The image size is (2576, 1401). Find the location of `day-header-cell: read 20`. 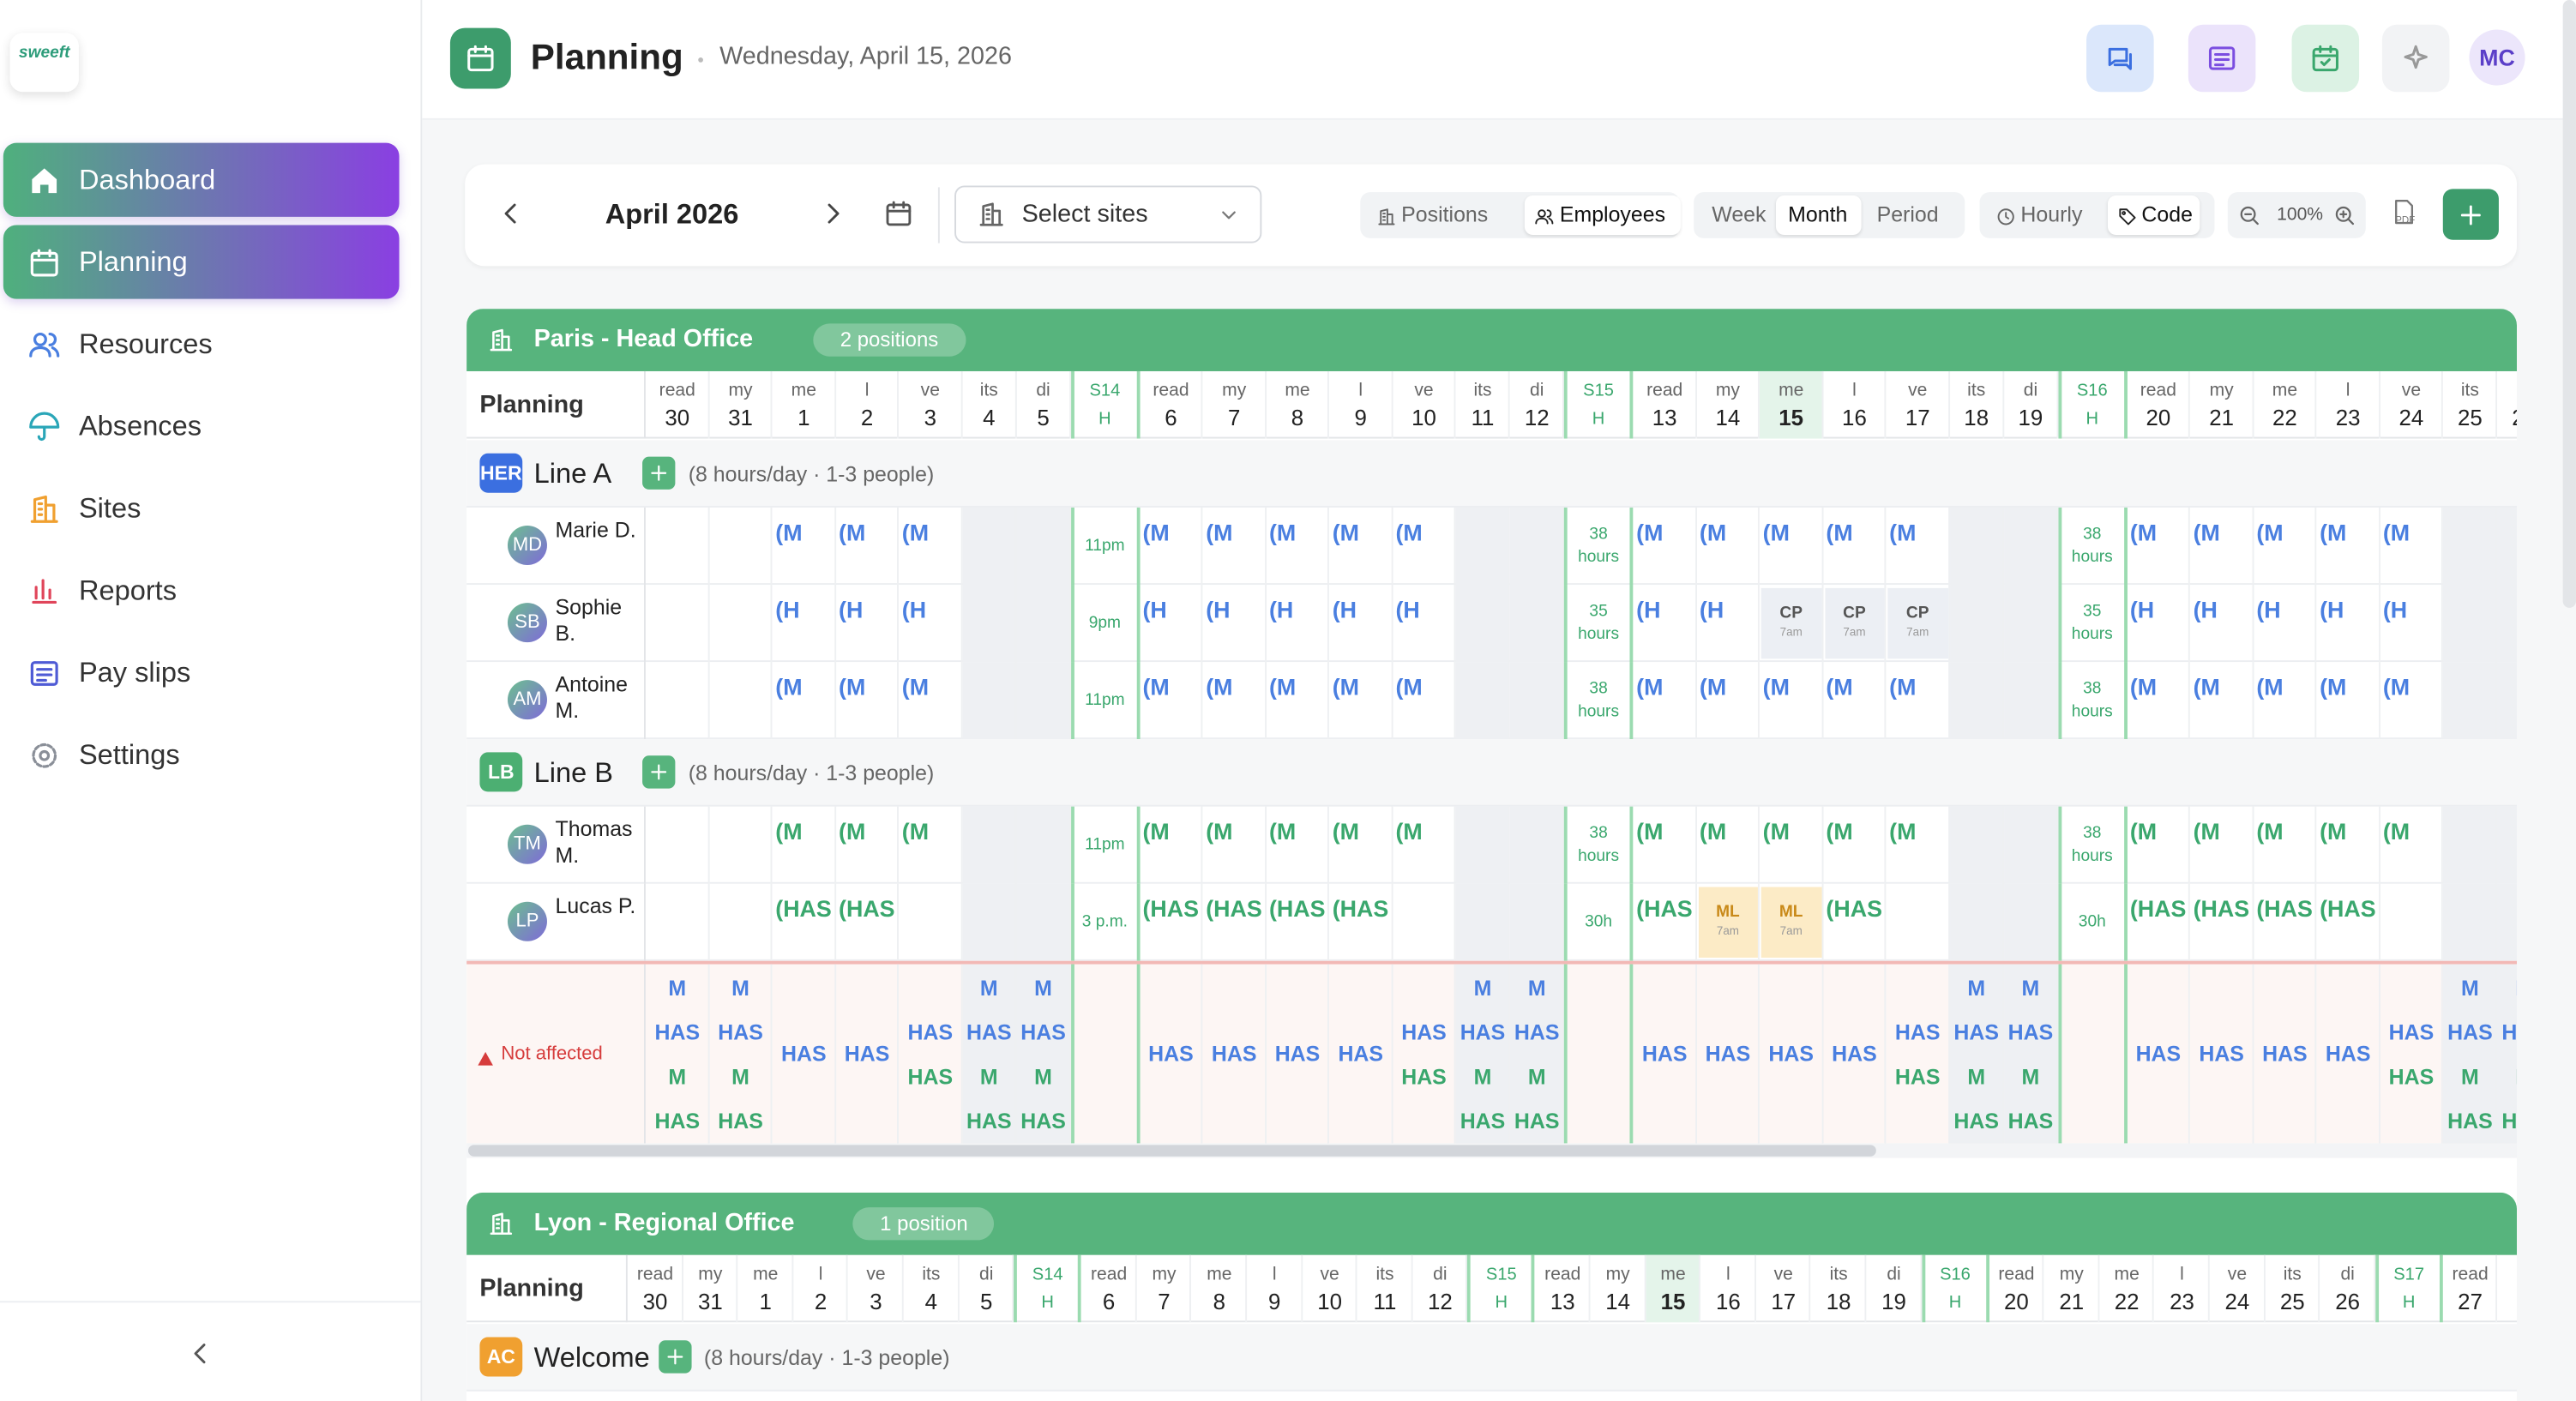

day-header-cell: read 20 is located at coordinates (2158, 404).